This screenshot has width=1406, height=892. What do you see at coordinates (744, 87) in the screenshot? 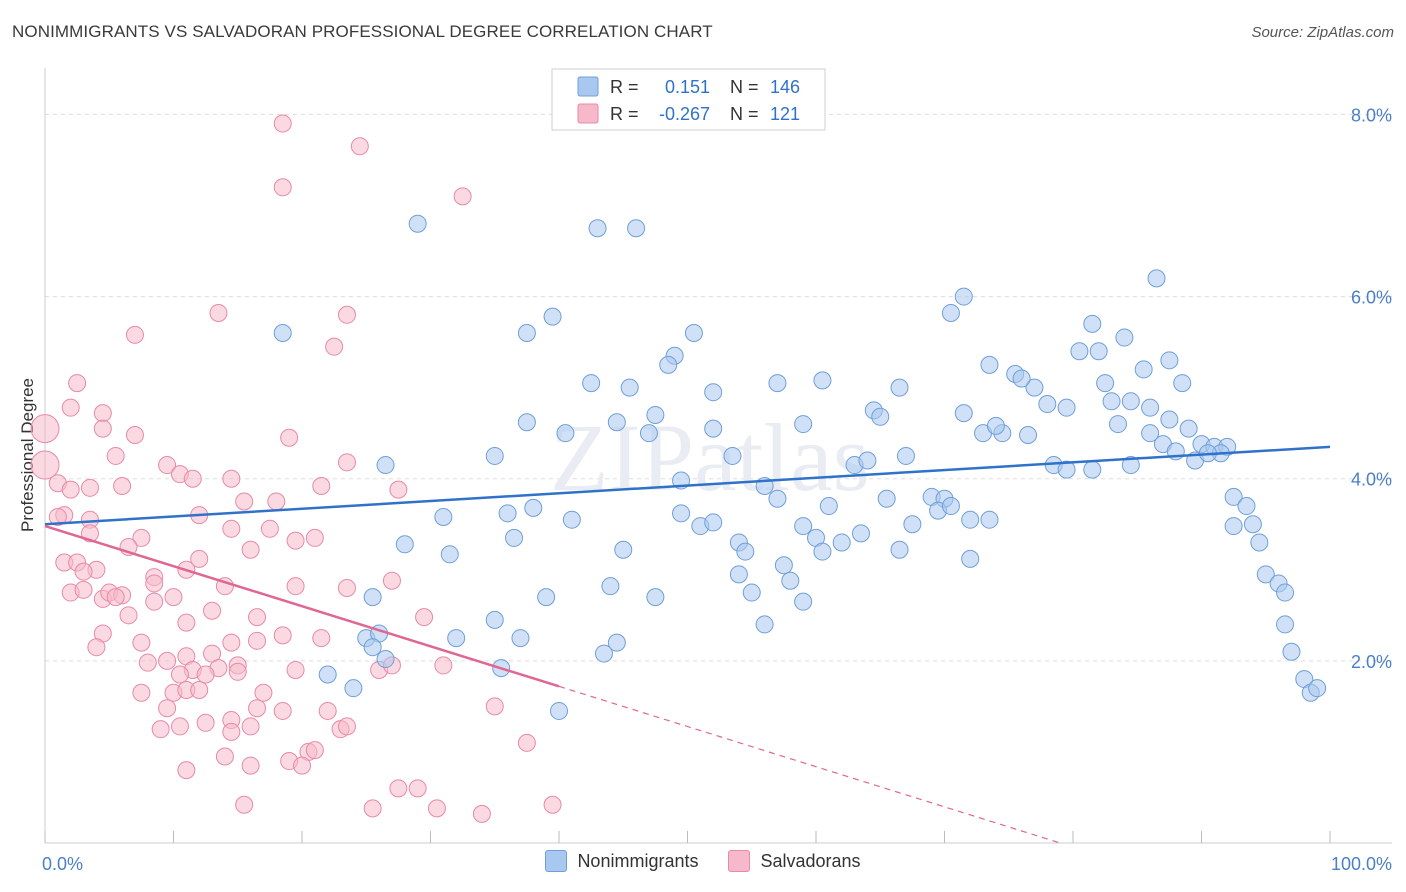
I see `legend-n-label-blue: N =` at bounding box center [744, 87].